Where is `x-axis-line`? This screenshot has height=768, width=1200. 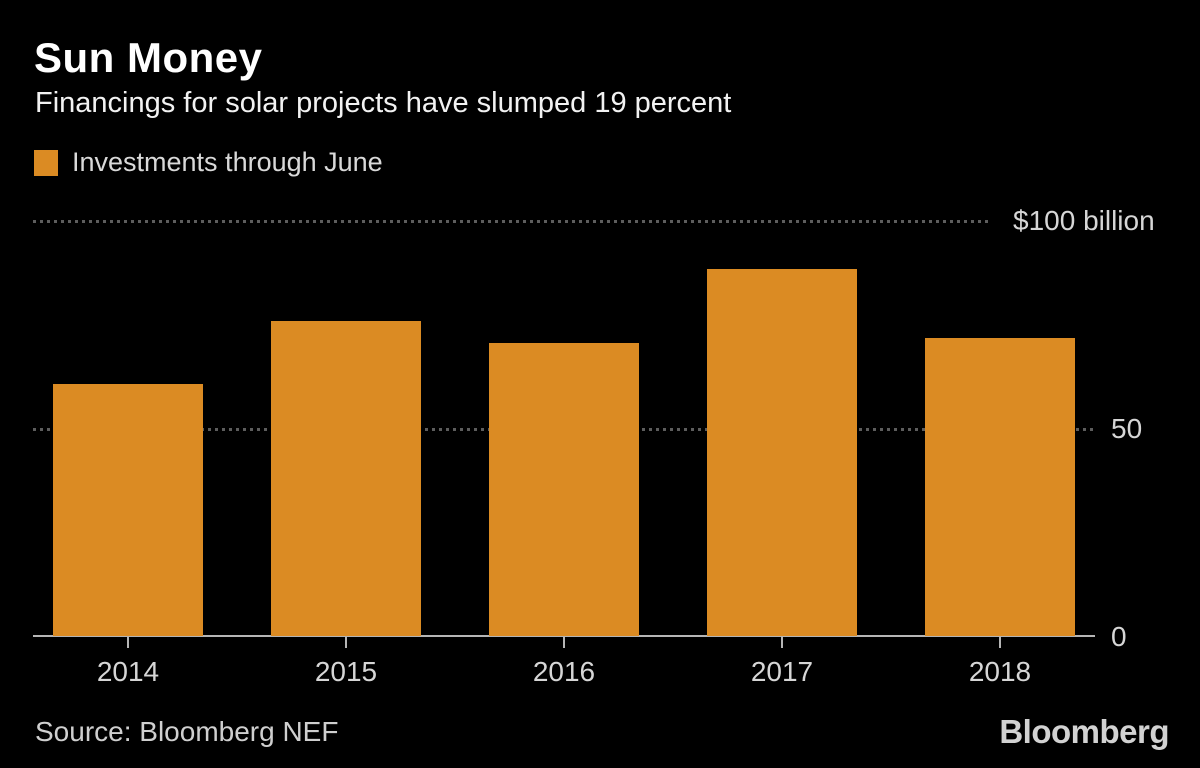 x-axis-line is located at coordinates (564, 636).